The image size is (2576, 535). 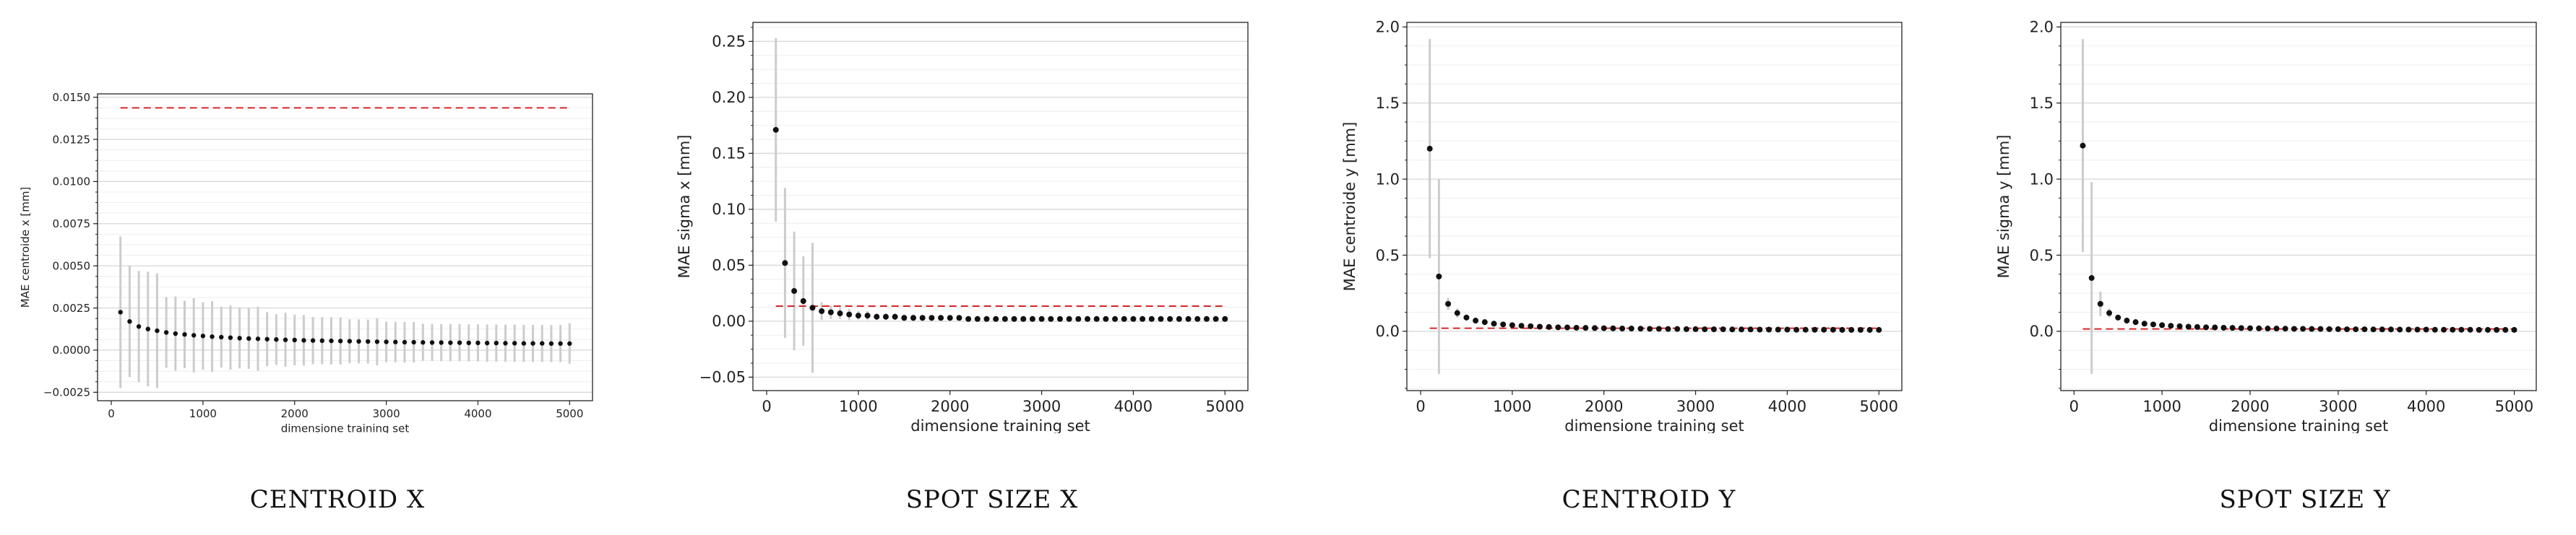 I want to click on y-tick-label: 0.05, so click(x=729, y=265).